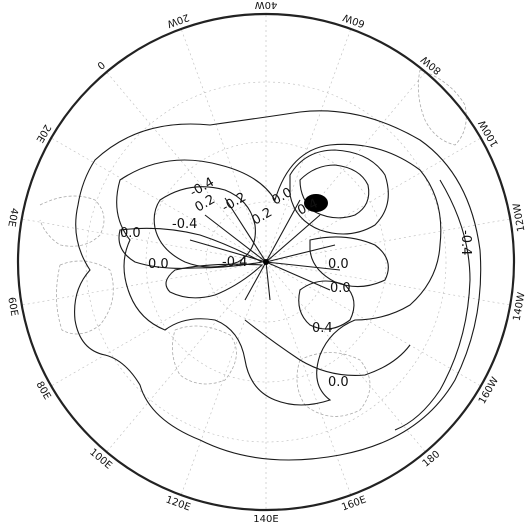 The image size is (532, 525). I want to click on pole-marker, so click(266, 262).